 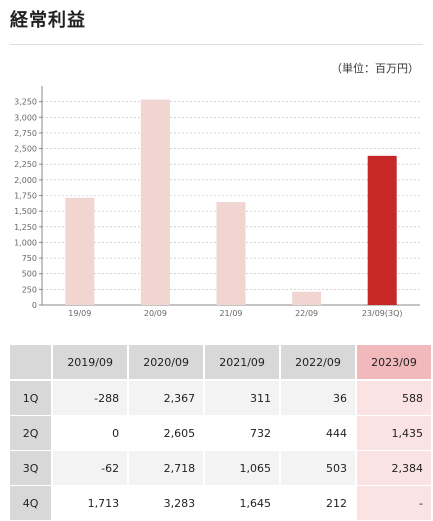 What do you see at coordinates (318, 398) in the screenshot?
I see `table-cell: 36` at bounding box center [318, 398].